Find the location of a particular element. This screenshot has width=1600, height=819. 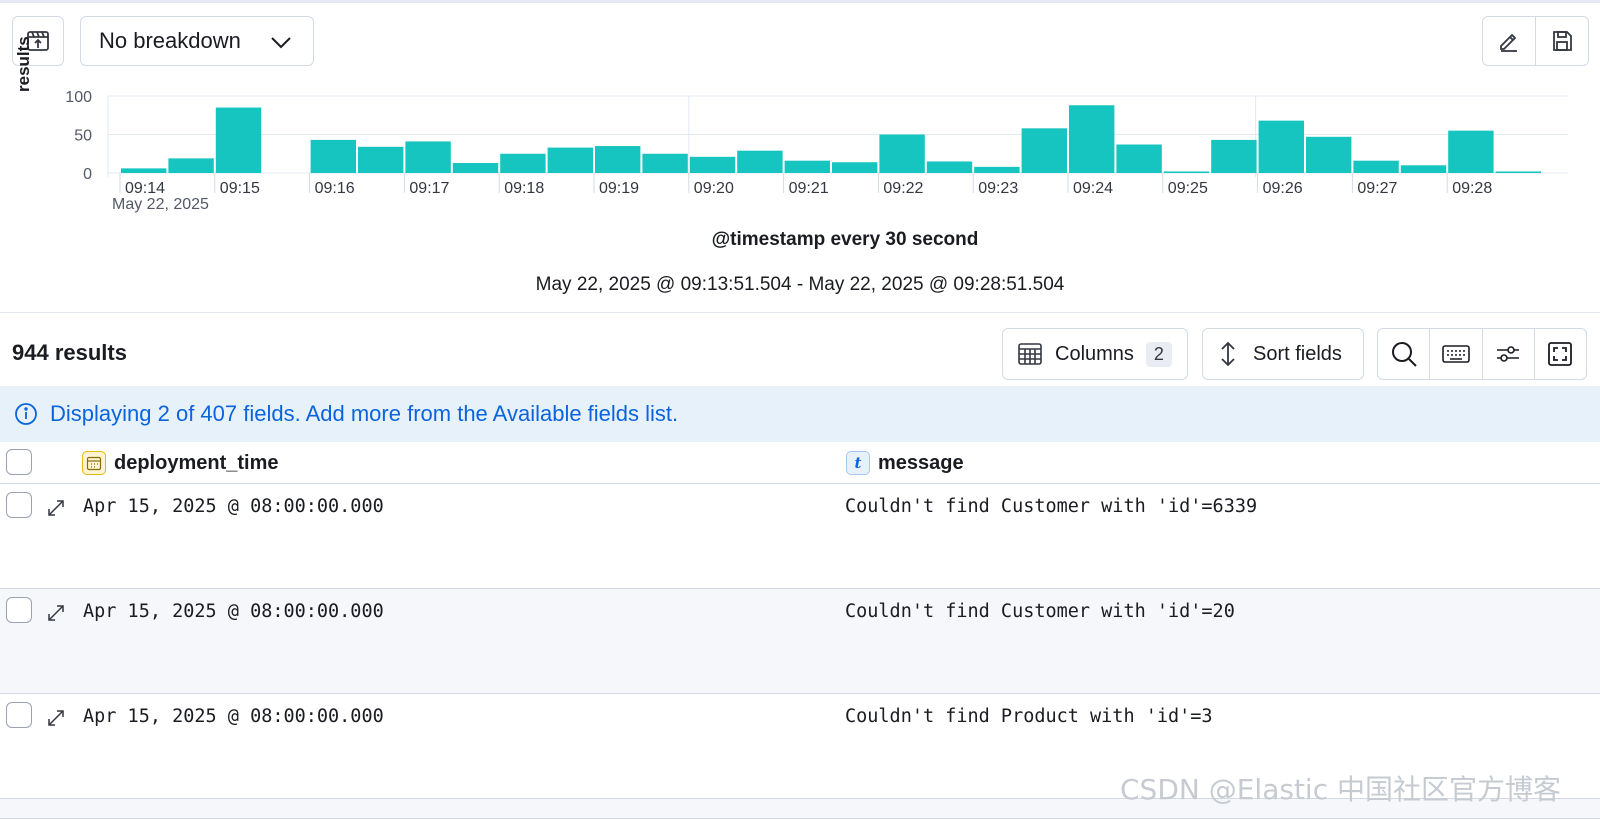

columns-label: Columns is located at coordinates (1094, 353).